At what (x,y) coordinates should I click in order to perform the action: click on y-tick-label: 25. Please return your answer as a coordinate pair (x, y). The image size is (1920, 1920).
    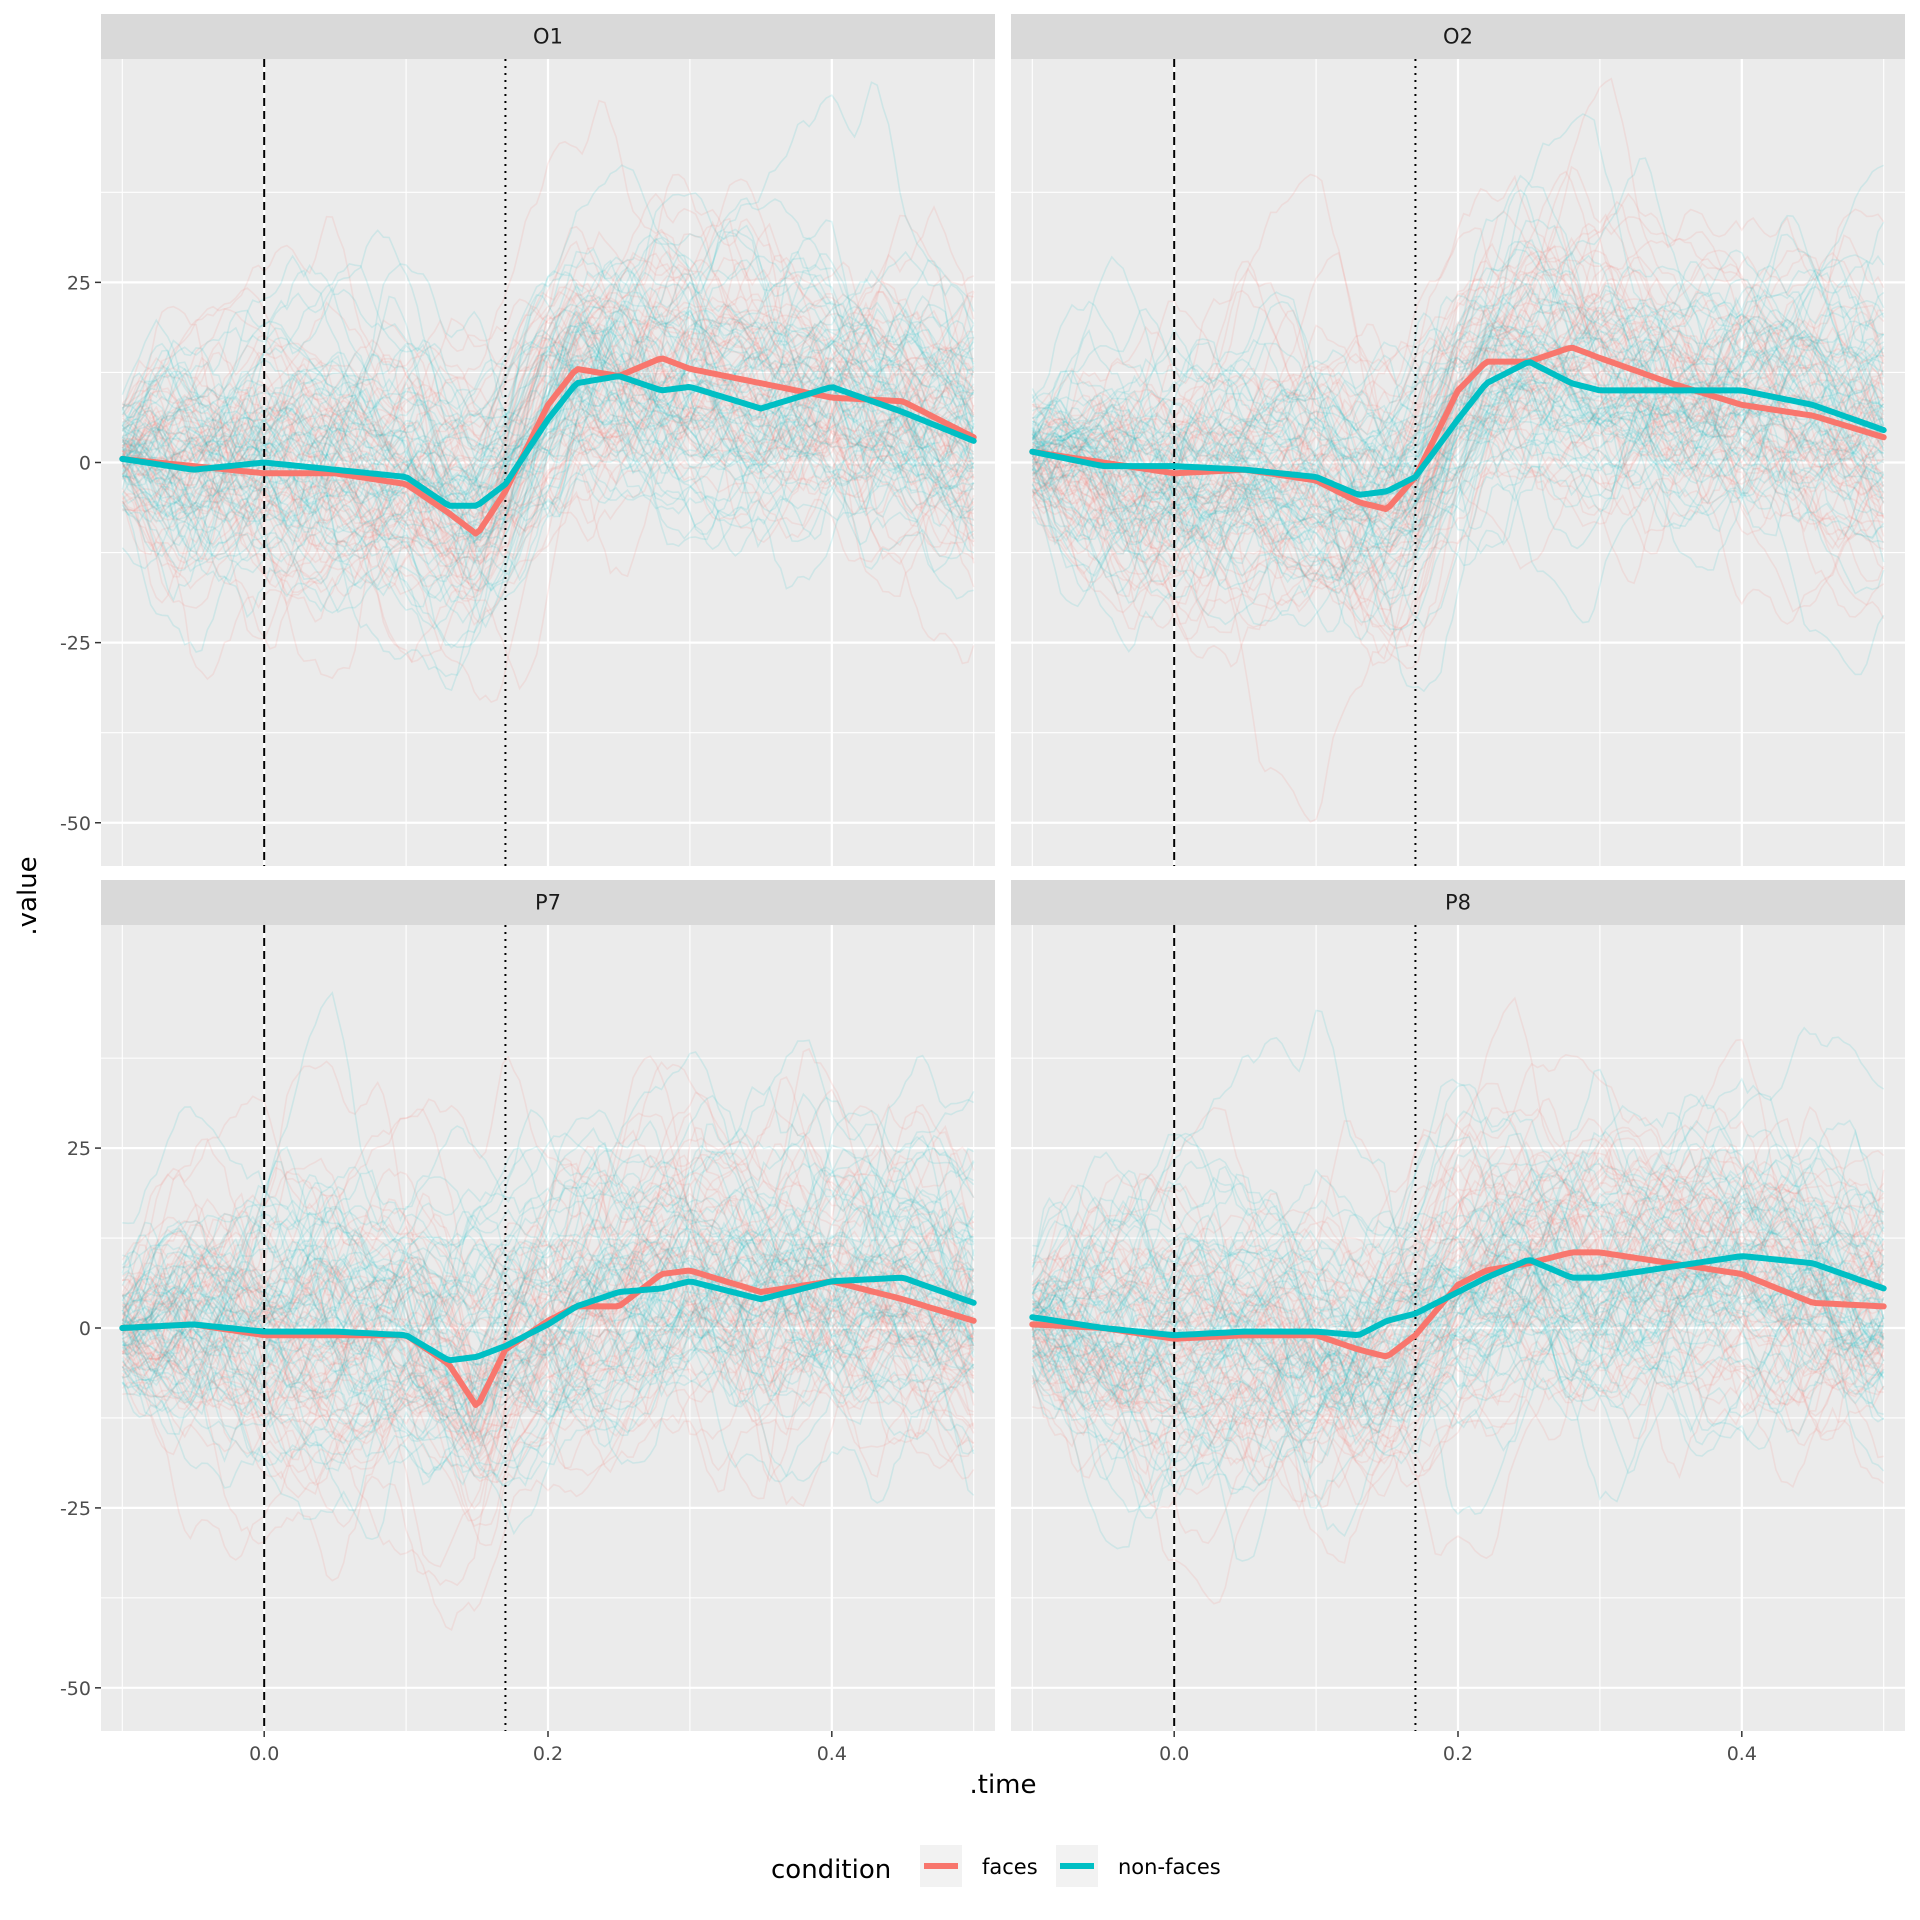
    Looking at the image, I should click on (79, 1149).